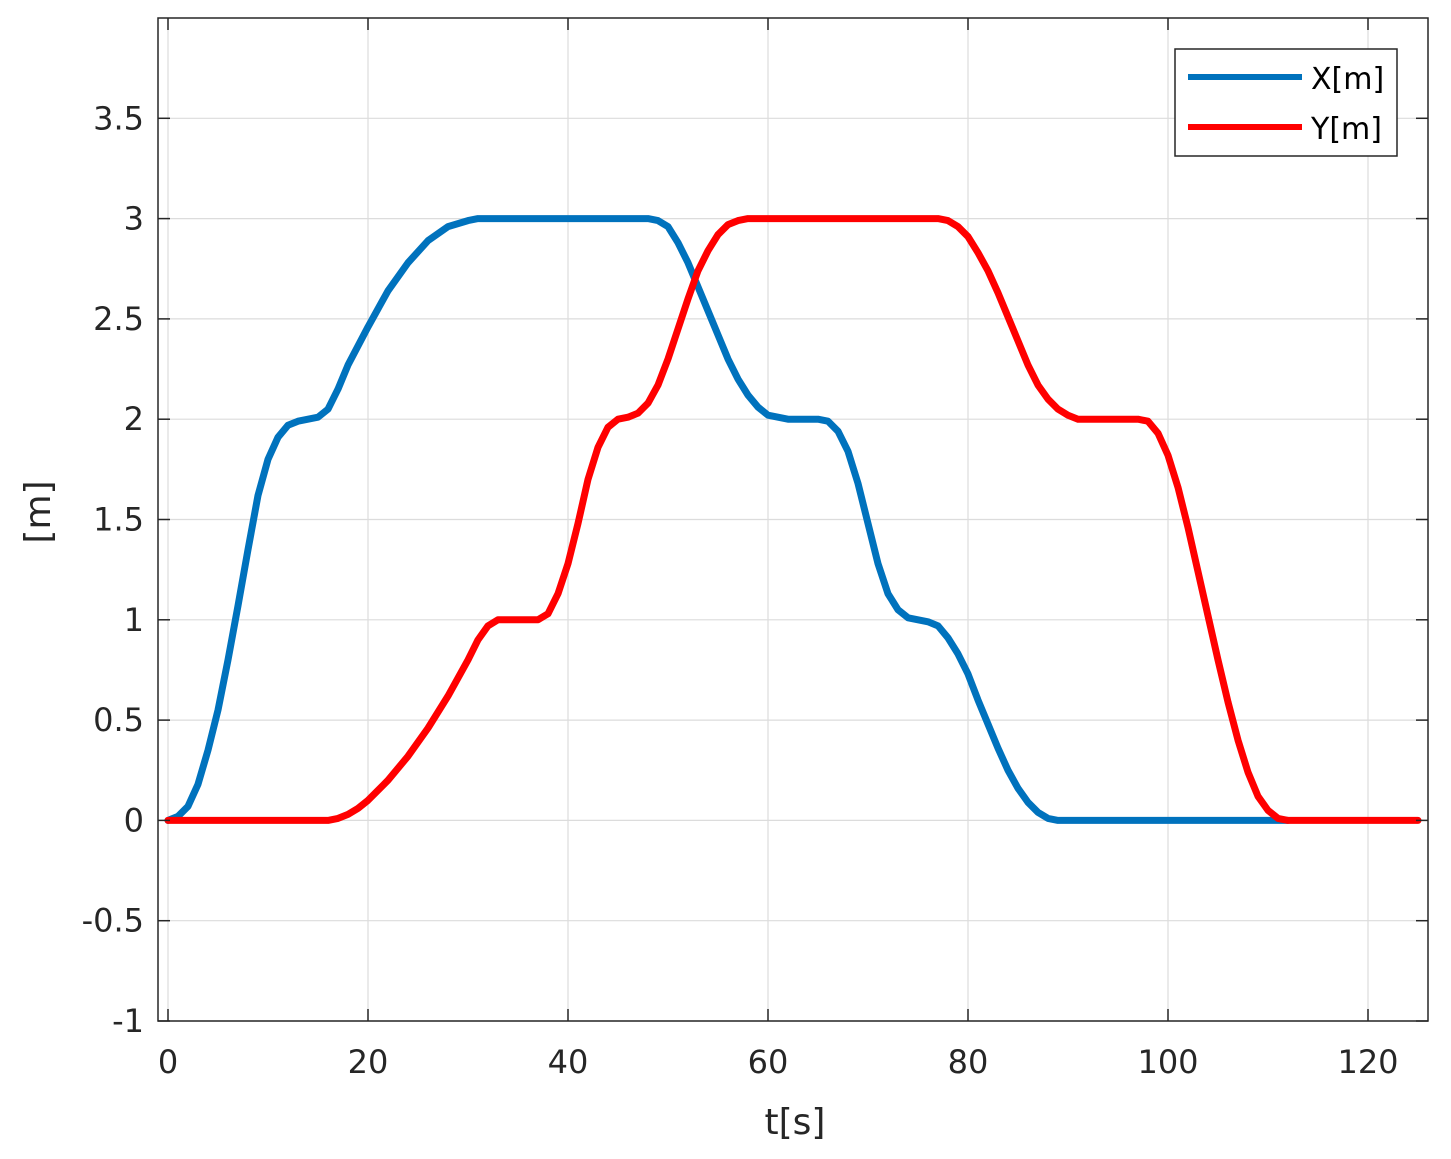 The image size is (1451, 1159). What do you see at coordinates (113, 921) in the screenshot?
I see `y-tick-label: -0.5` at bounding box center [113, 921].